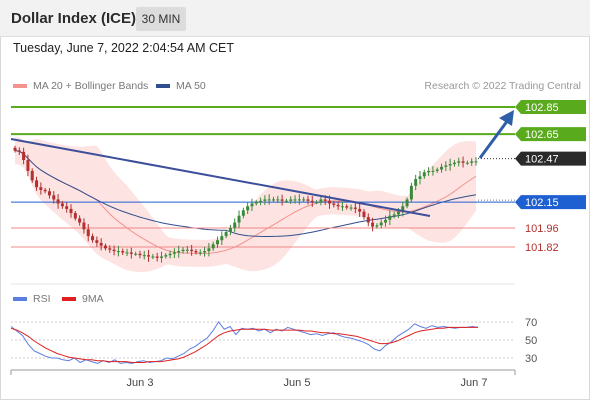 The image size is (590, 400). What do you see at coordinates (32, 299) in the screenshot?
I see `legend-rsi: RSI` at bounding box center [32, 299].